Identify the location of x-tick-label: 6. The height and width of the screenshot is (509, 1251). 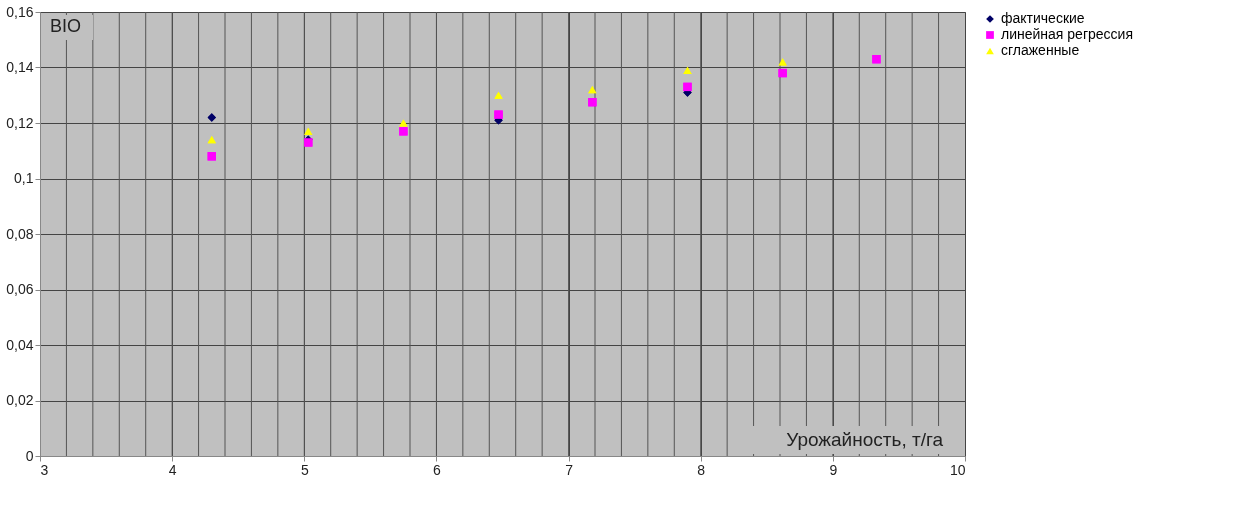
(437, 469).